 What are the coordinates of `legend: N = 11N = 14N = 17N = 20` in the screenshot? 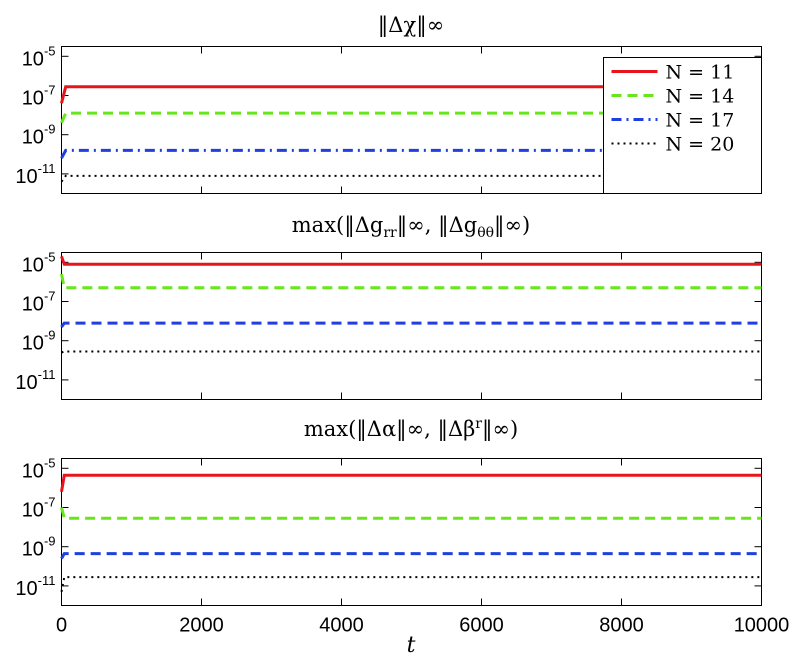 It's located at (682, 125).